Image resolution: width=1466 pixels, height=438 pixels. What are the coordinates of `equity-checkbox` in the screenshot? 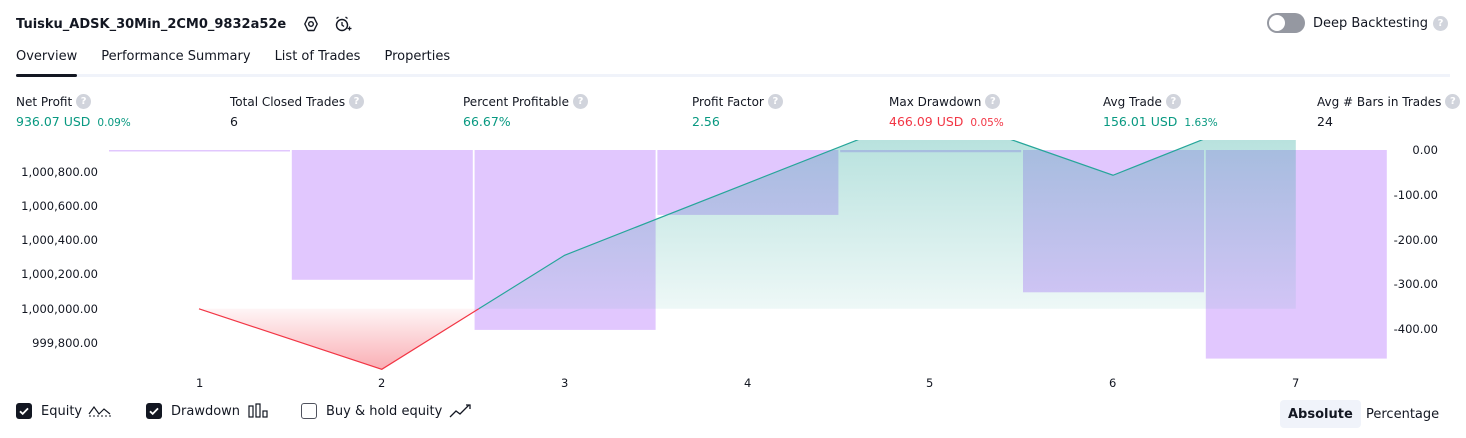 It's located at (24, 411).